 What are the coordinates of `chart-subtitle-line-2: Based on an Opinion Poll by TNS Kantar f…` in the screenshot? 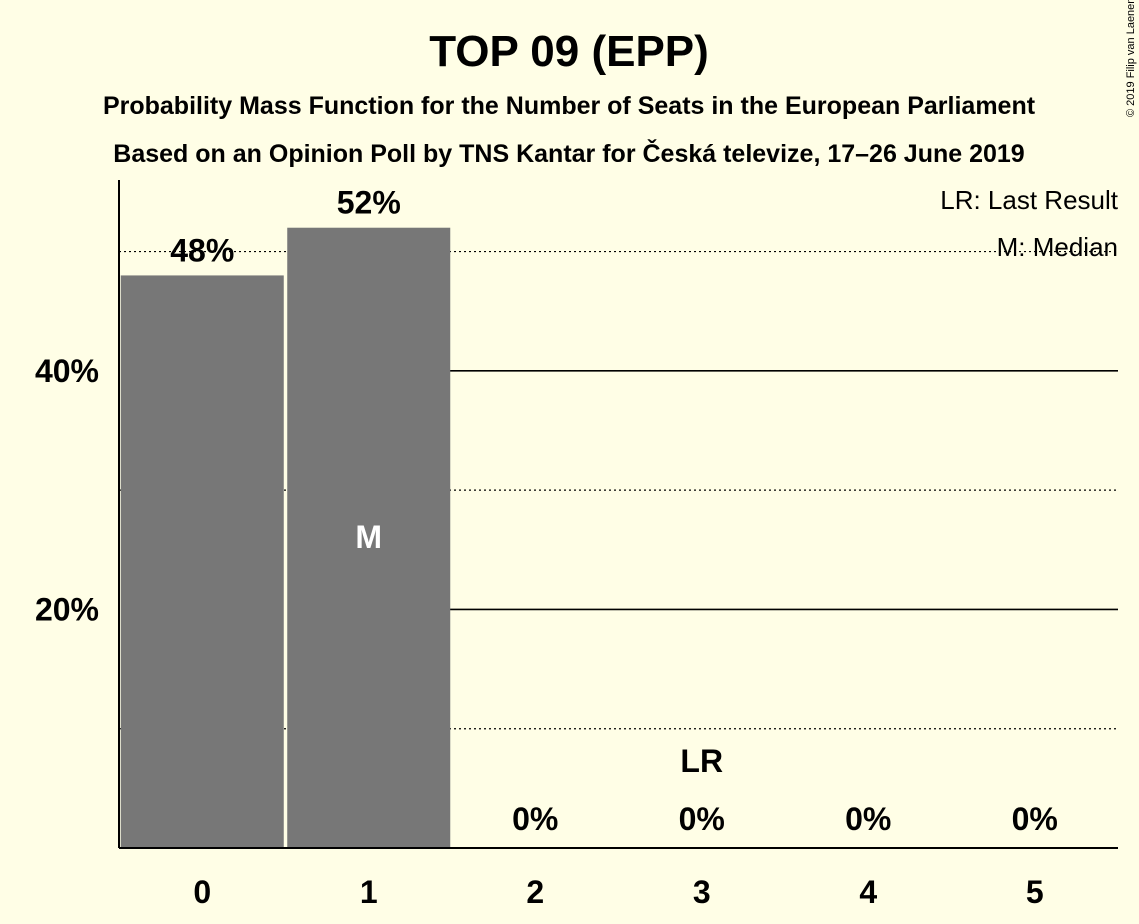 It's located at (568, 153).